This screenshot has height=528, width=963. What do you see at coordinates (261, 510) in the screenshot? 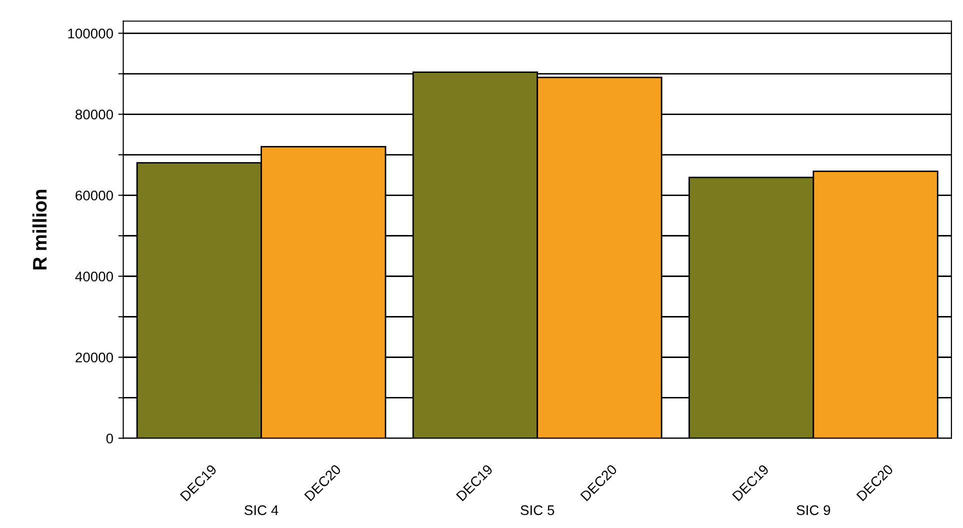
I see `x-tick-label: SIC 4` at bounding box center [261, 510].